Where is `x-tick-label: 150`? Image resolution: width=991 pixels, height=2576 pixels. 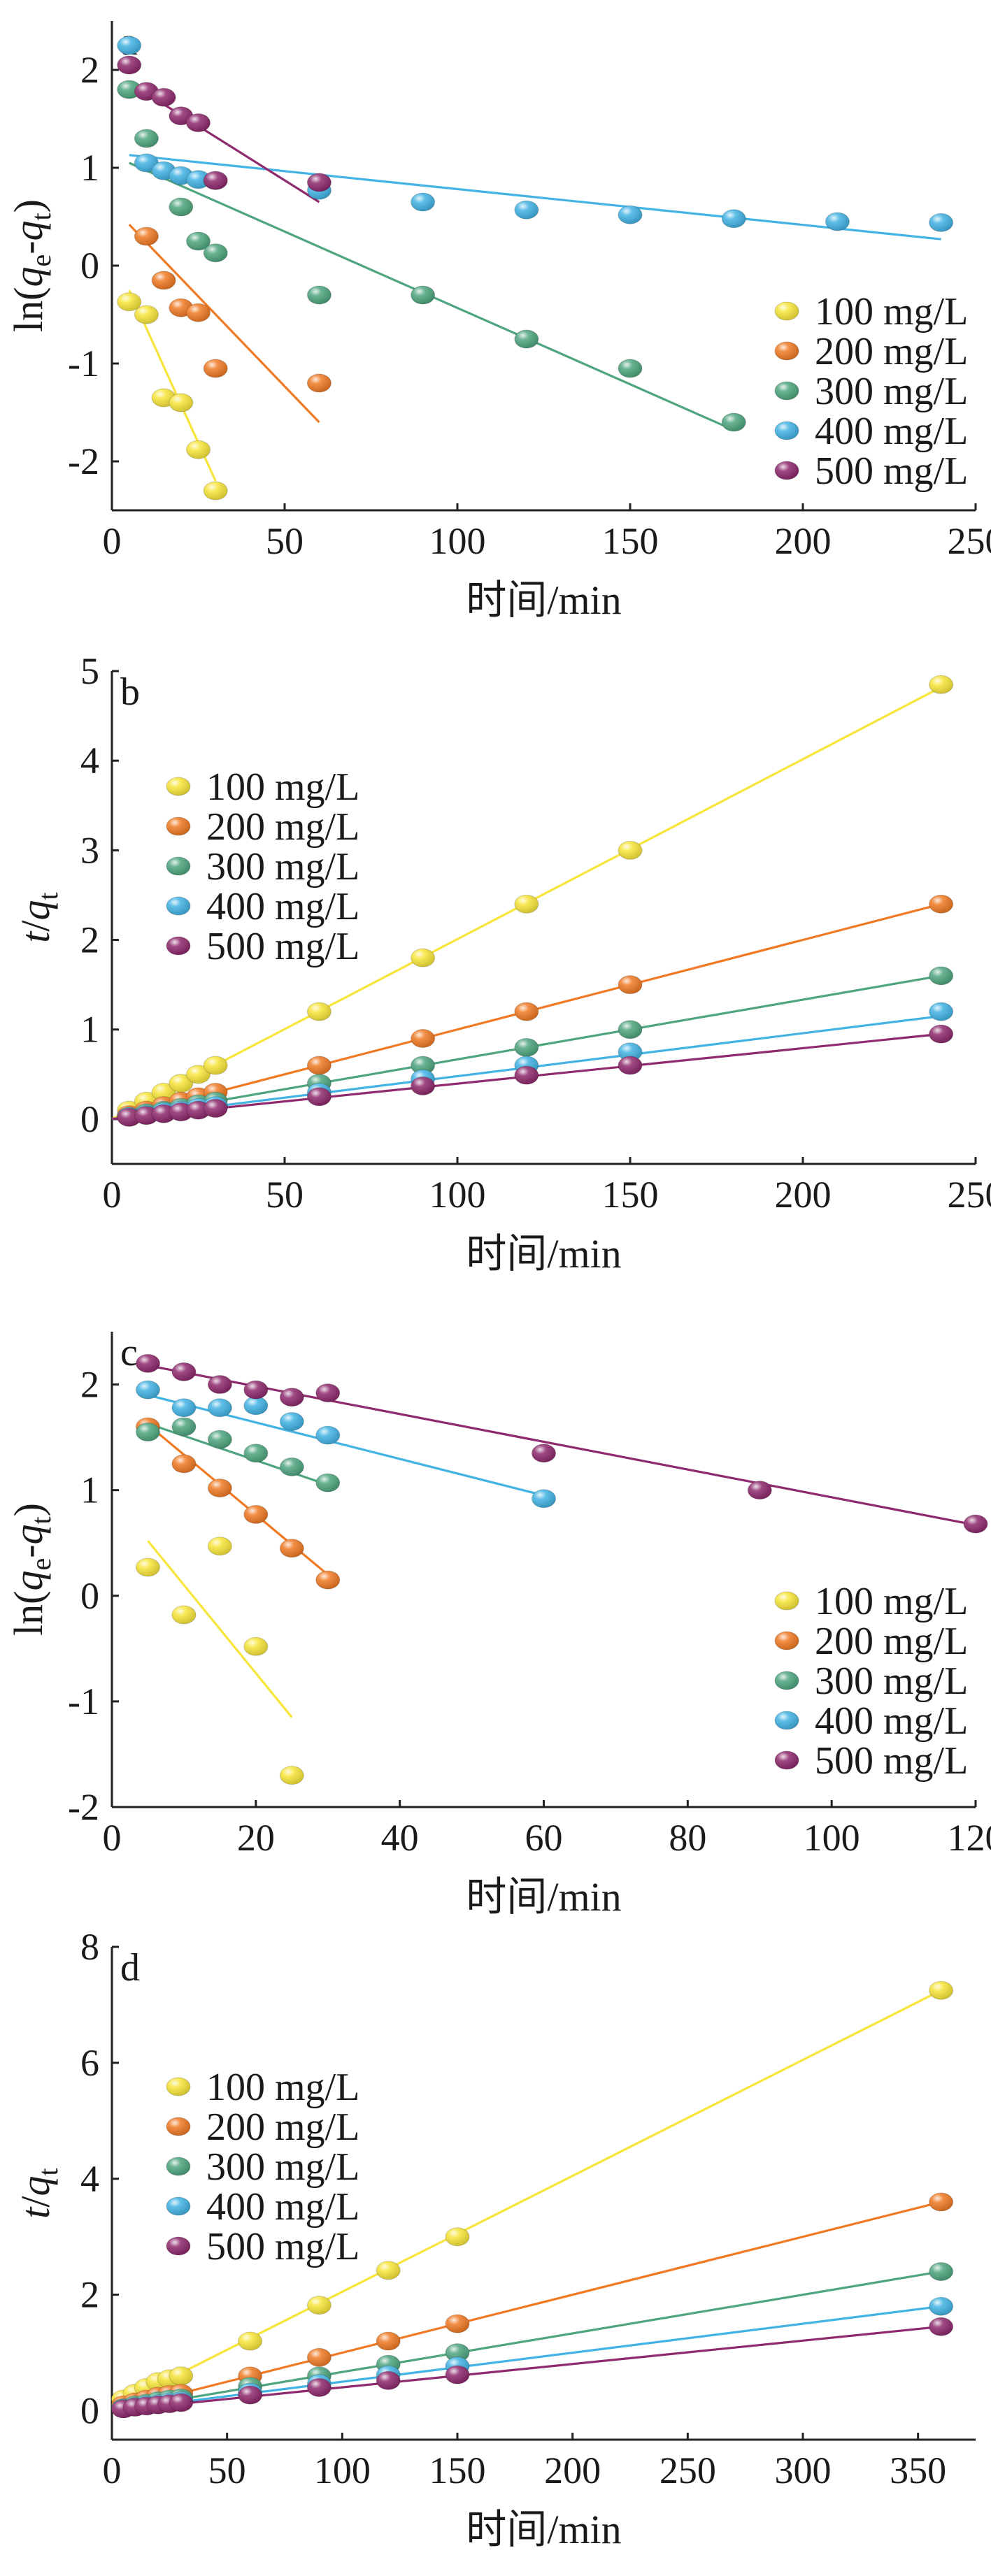
x-tick-label: 150 is located at coordinates (457, 2470).